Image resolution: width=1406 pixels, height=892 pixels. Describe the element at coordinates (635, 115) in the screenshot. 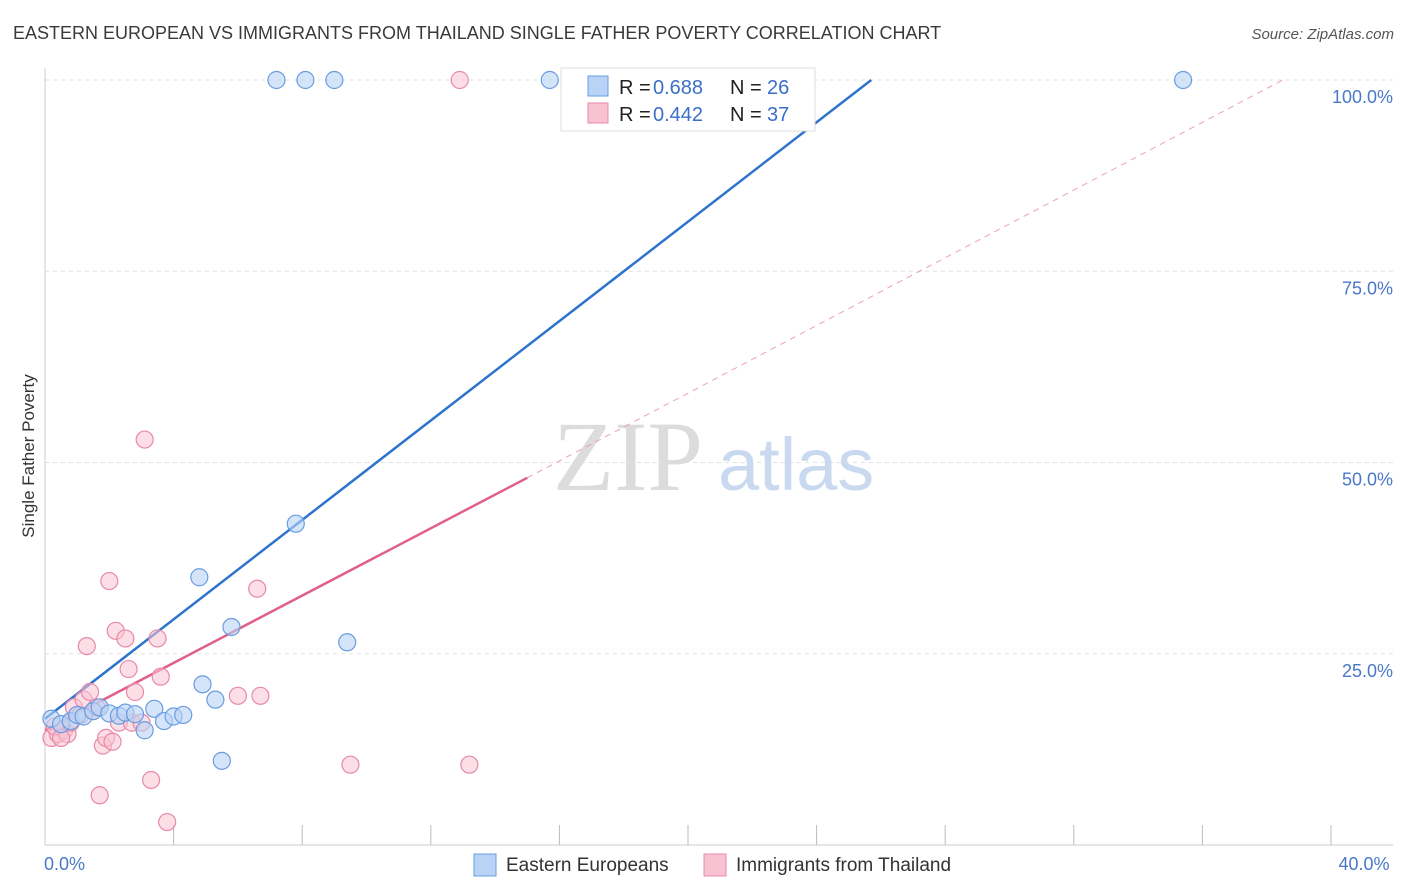

I see `stats-r-label-s2: R =` at that location.